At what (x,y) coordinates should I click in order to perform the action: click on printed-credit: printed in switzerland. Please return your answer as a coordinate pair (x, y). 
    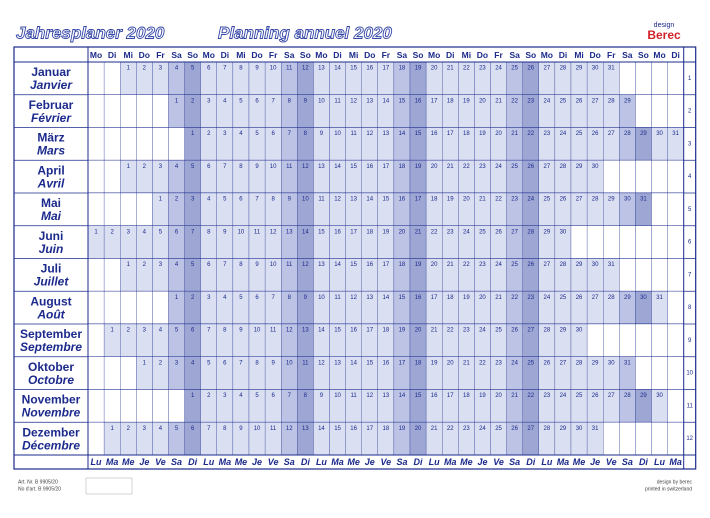
    Looking at the image, I should click on (668, 489).